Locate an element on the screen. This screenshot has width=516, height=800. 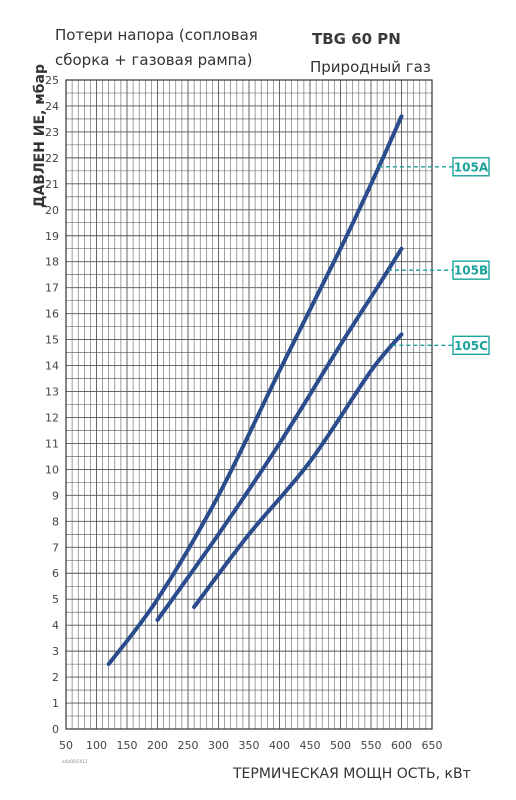
y-tick-label: 25 is located at coordinates (52, 80).